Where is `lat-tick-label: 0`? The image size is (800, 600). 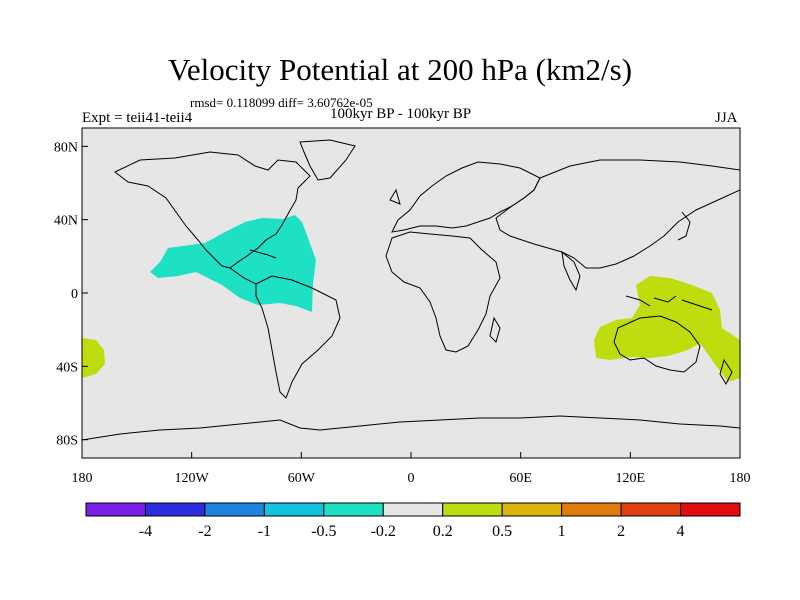 lat-tick-label: 0 is located at coordinates (74, 294).